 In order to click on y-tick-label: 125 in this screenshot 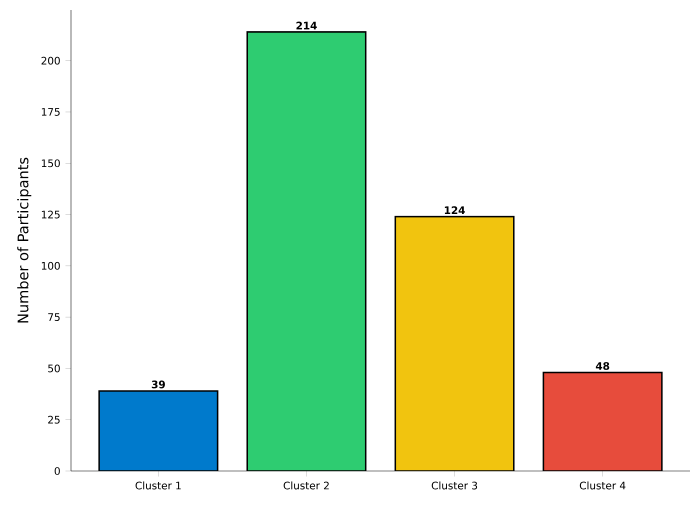, I will do `click(51, 214)`.